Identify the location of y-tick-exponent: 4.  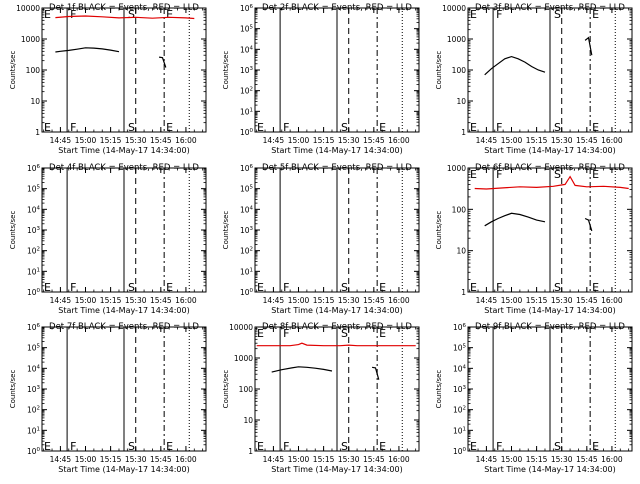
(252, 48).